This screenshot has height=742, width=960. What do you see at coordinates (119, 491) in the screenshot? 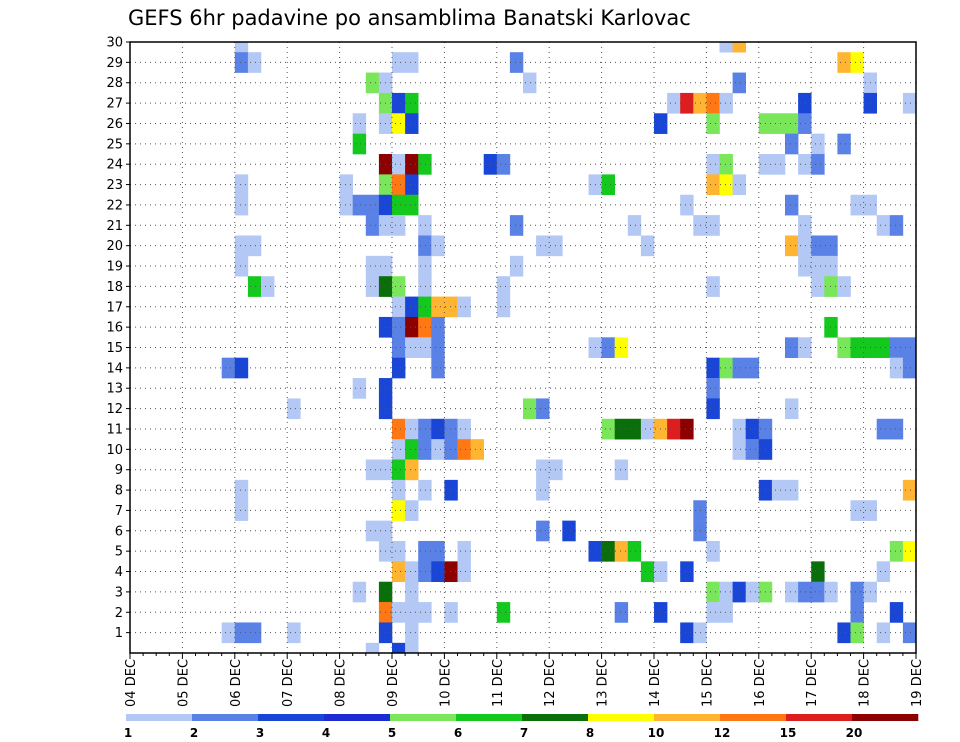
I see `y-tick-label: 8` at bounding box center [119, 491].